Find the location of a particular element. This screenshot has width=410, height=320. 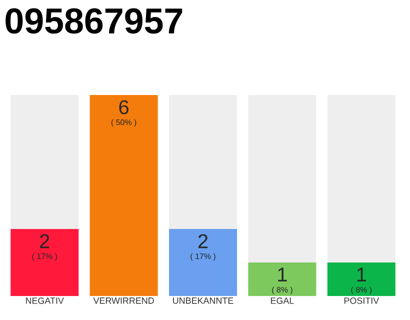

x-tick-label: NEGATIV is located at coordinates (45, 301).